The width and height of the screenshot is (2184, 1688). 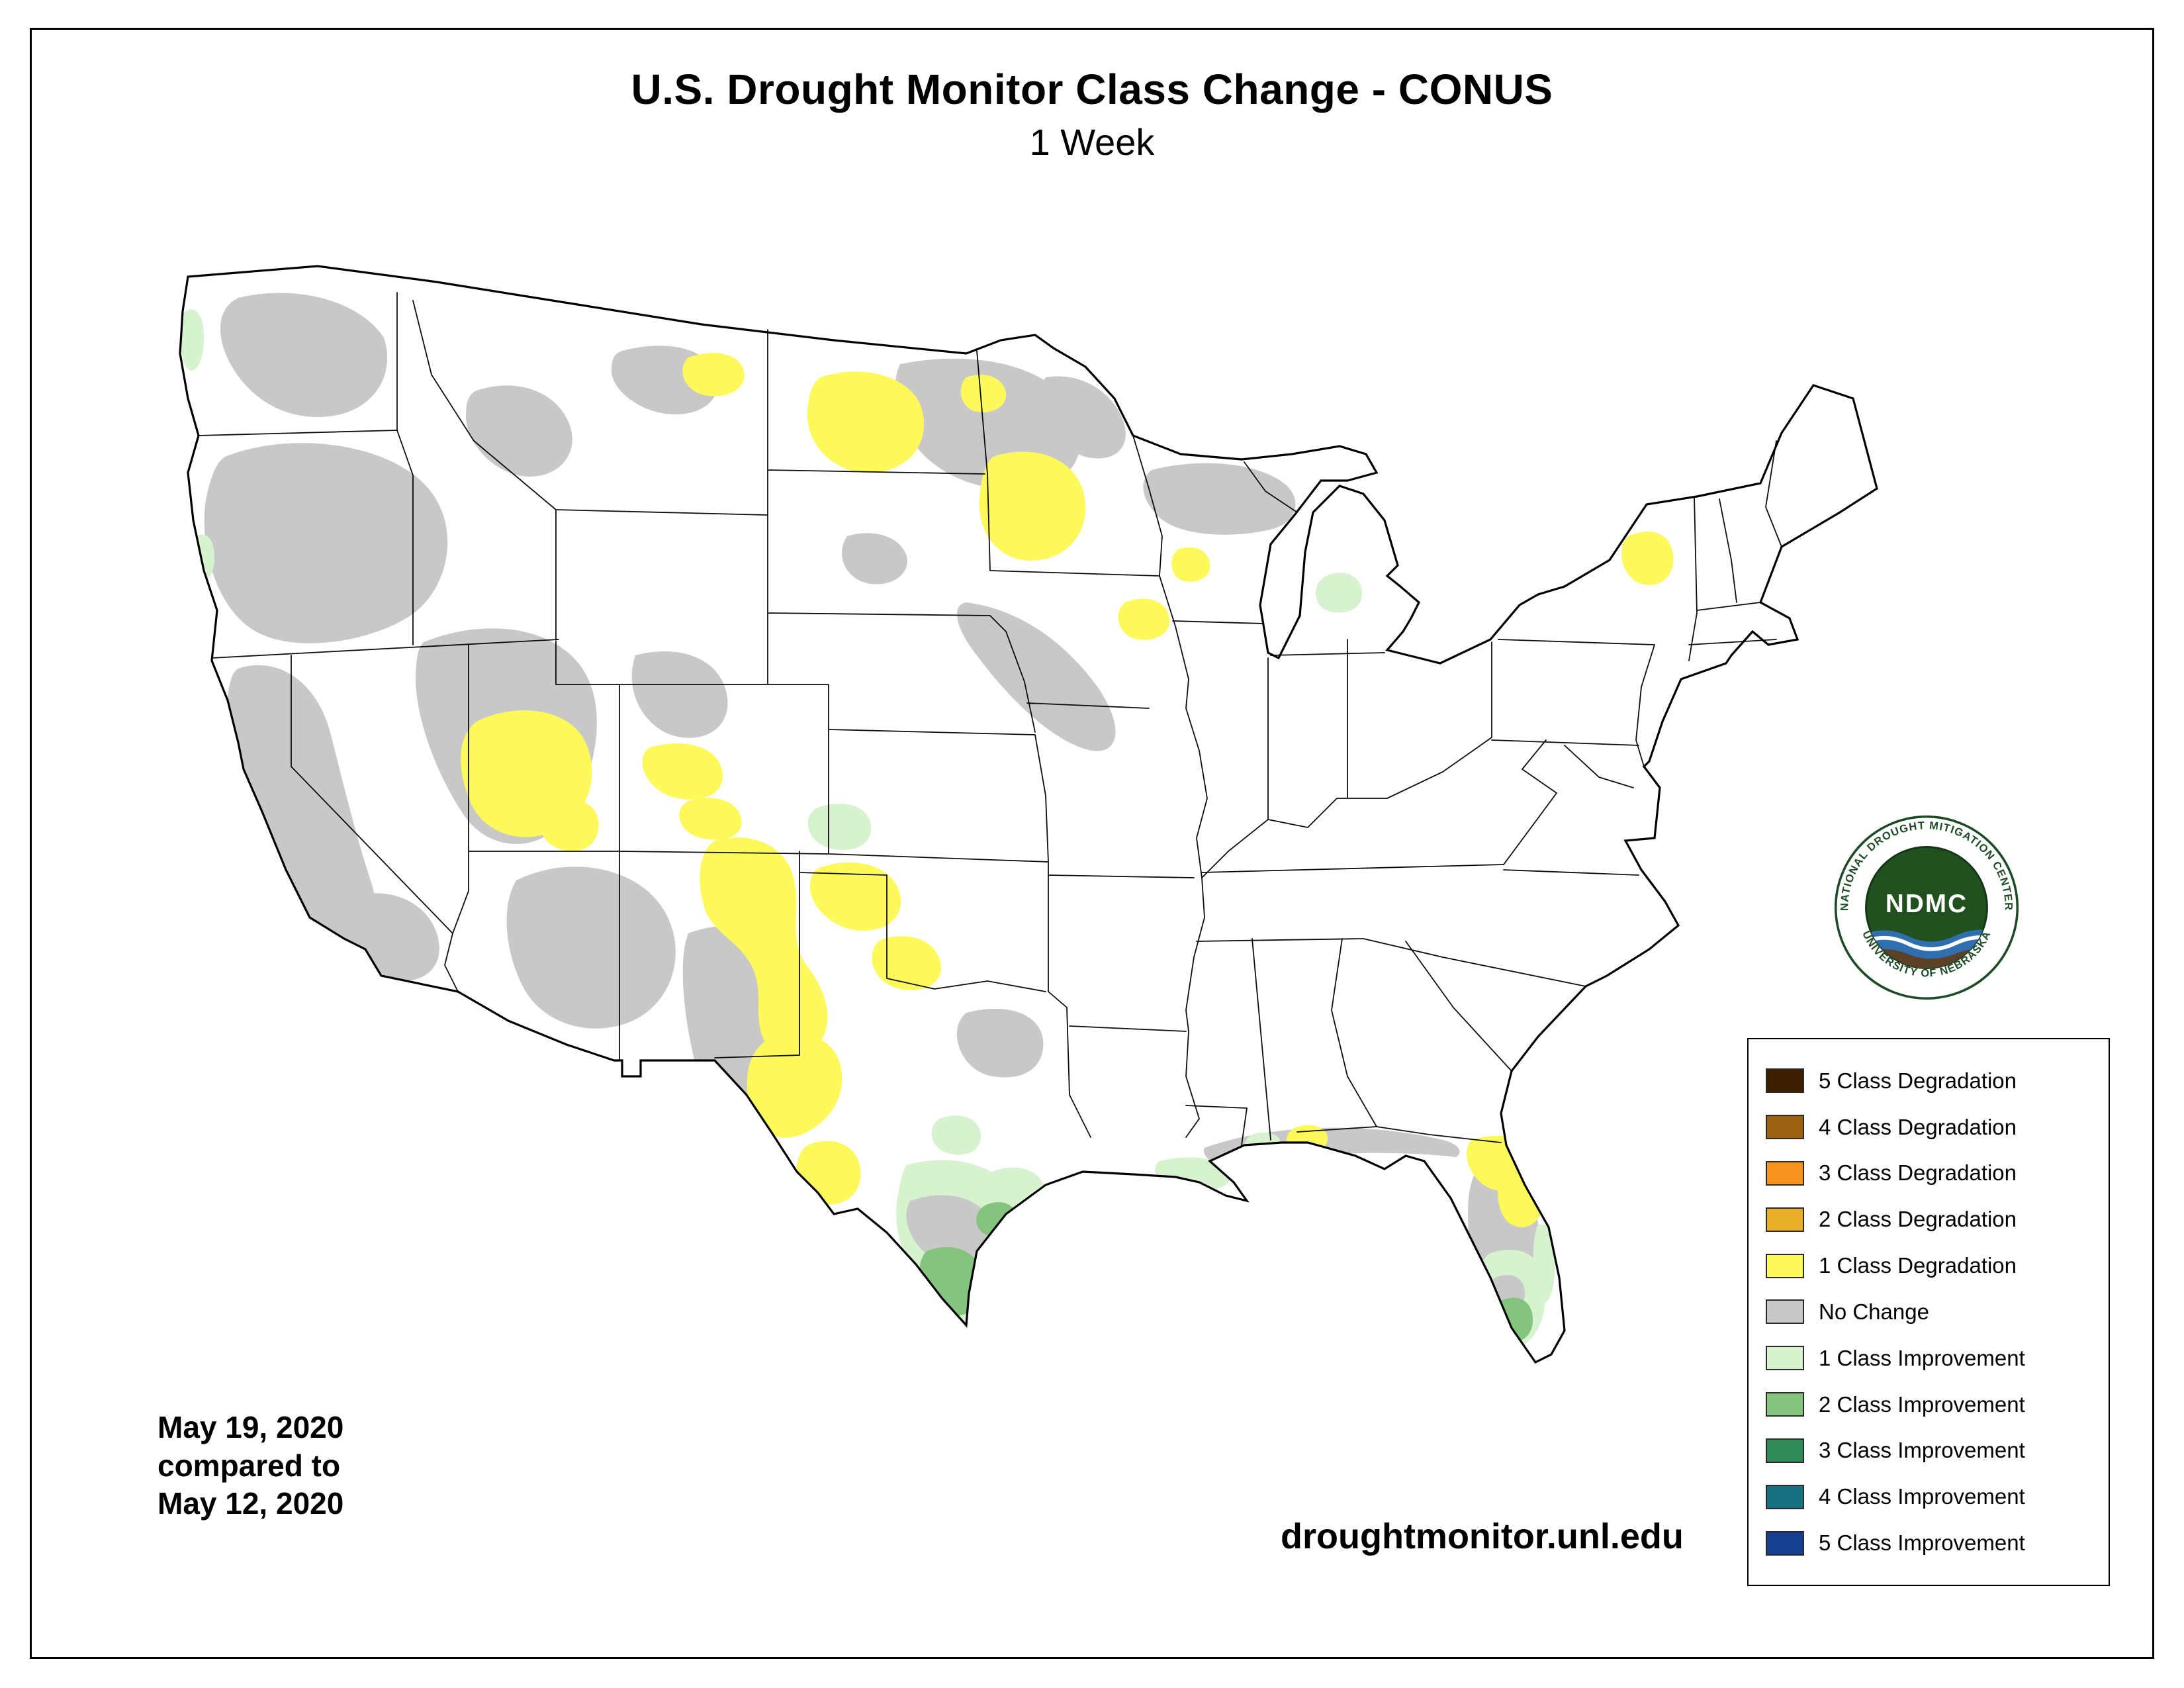 I want to click on legend-row: No Change, so click(x=1928, y=1312).